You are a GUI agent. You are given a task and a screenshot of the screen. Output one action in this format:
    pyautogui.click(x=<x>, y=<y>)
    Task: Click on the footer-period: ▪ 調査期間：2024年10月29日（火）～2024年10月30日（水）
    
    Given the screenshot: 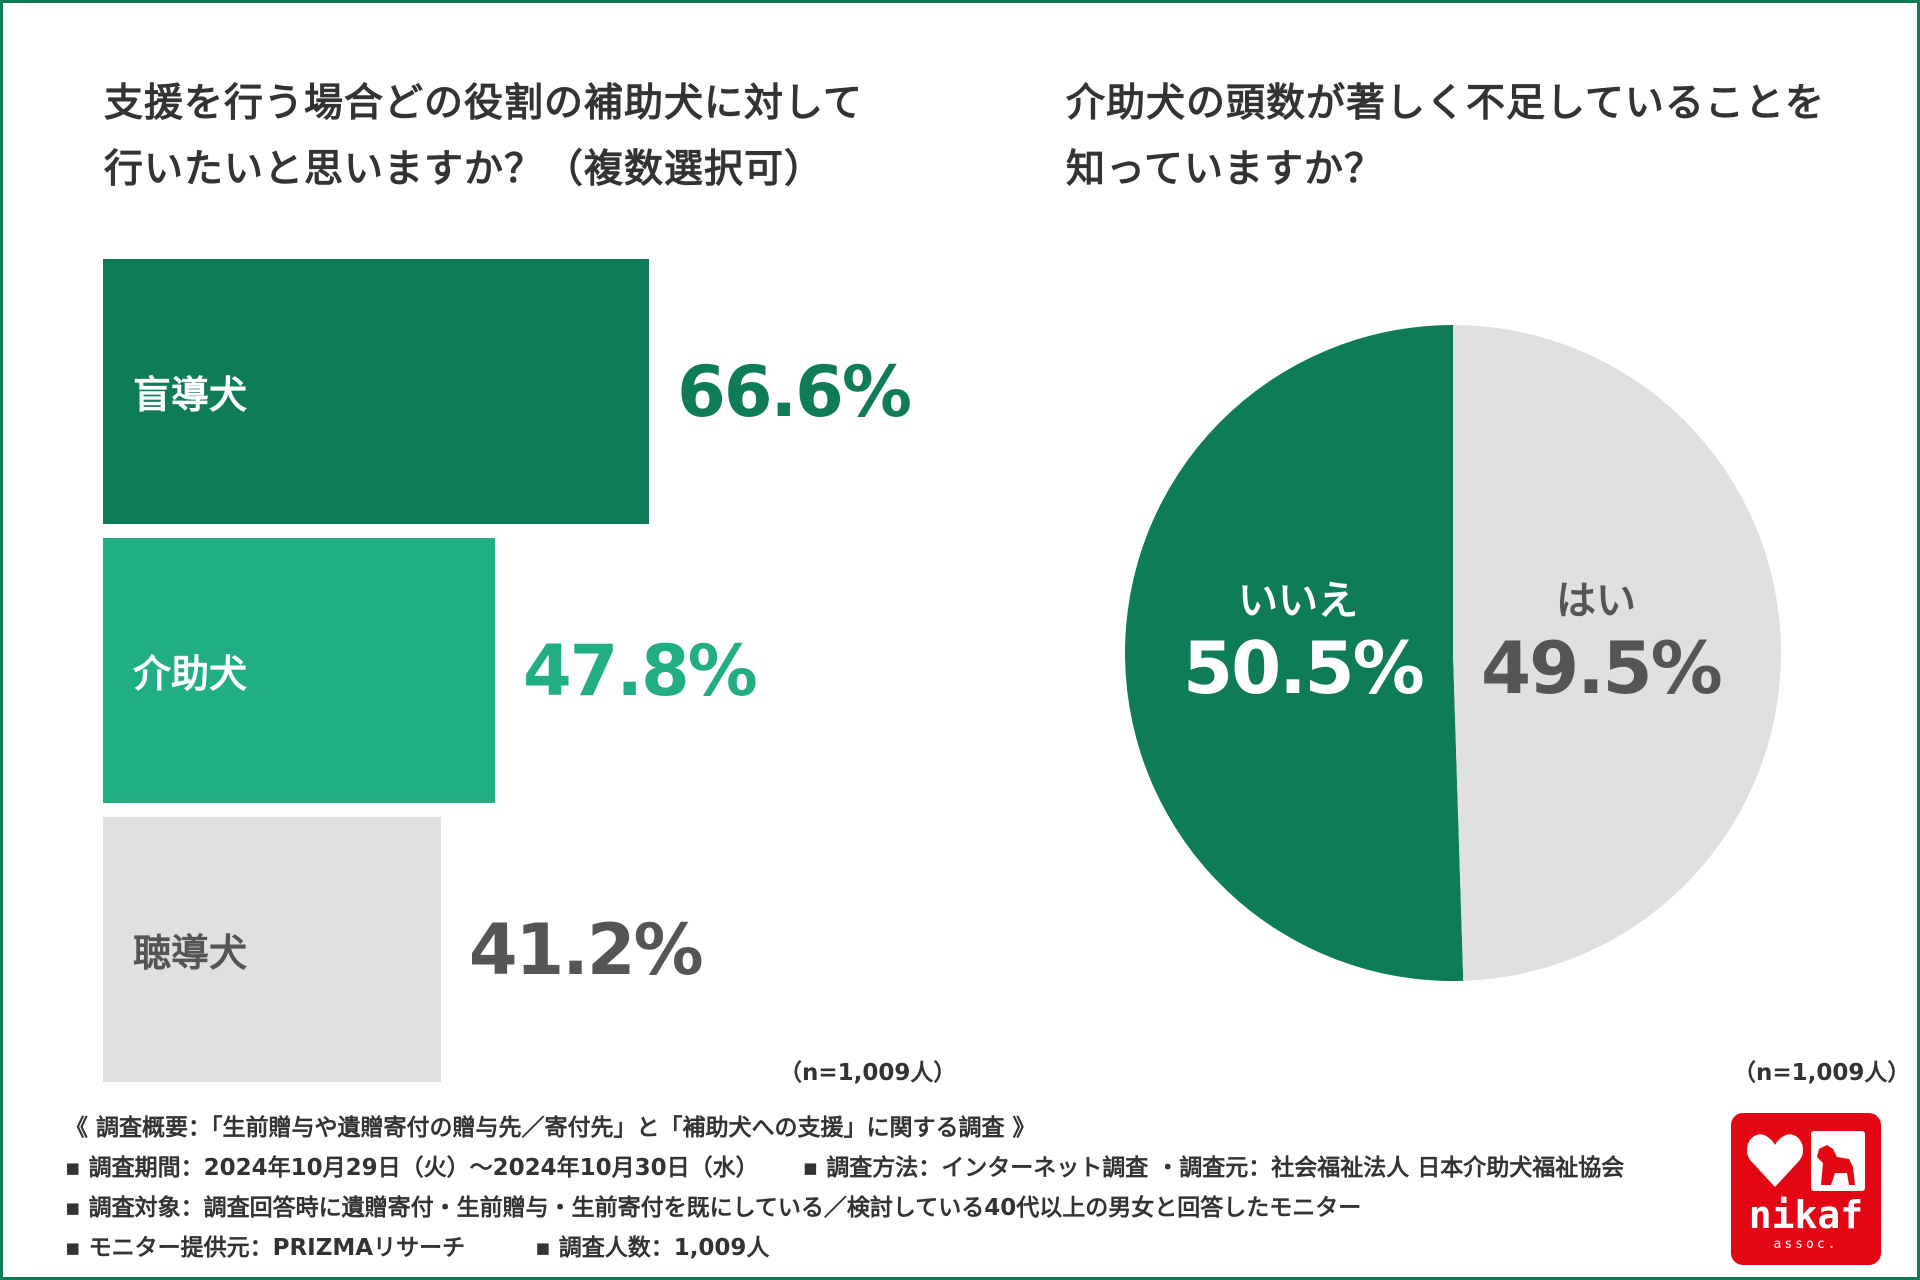 What is the action you would take?
    pyautogui.click(x=412, y=1168)
    